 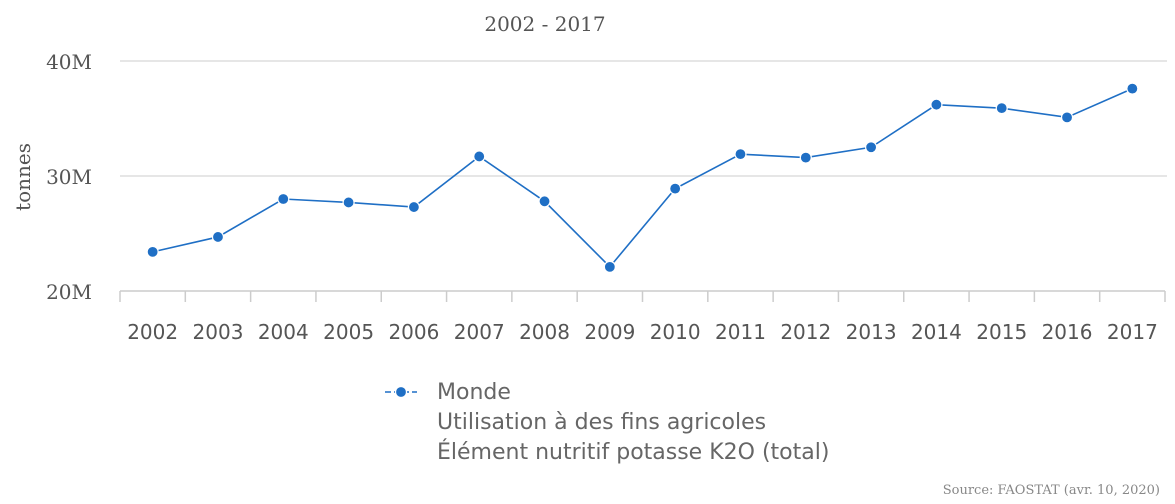 I want to click on x-tick-label: 2002, so click(x=152, y=332).